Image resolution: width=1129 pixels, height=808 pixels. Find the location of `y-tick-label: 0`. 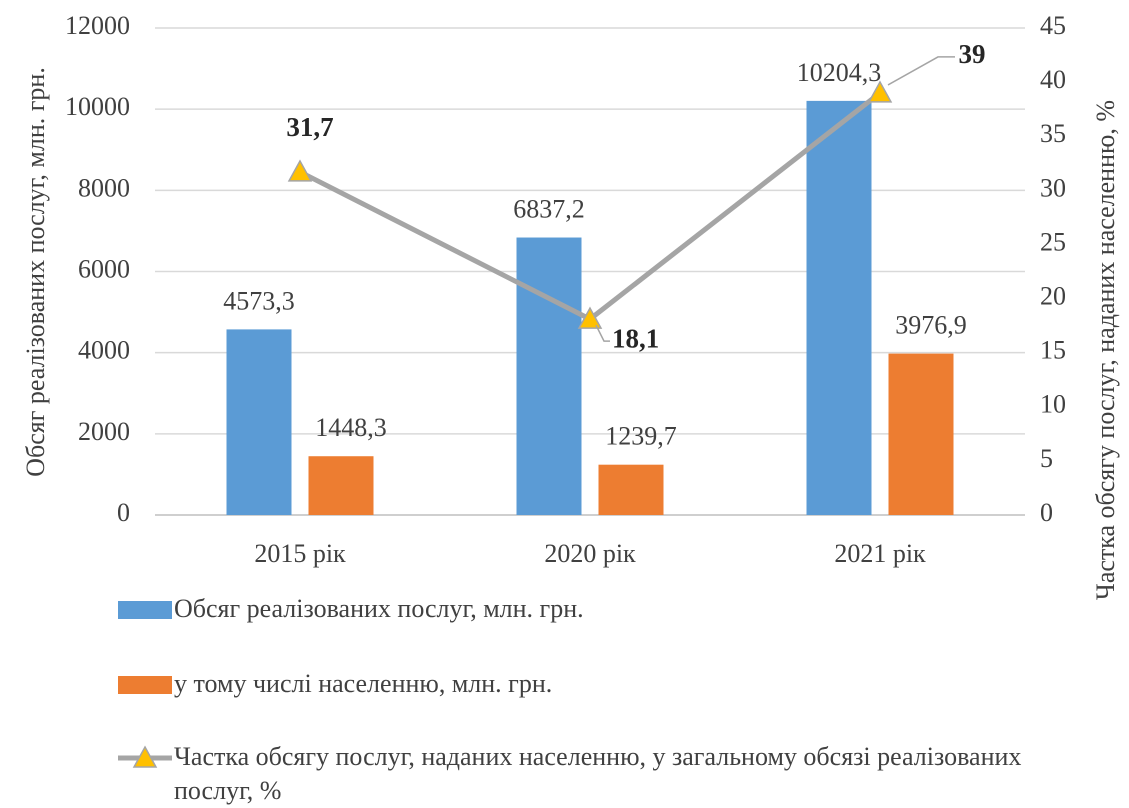

y-tick-label: 0 is located at coordinates (123, 512).